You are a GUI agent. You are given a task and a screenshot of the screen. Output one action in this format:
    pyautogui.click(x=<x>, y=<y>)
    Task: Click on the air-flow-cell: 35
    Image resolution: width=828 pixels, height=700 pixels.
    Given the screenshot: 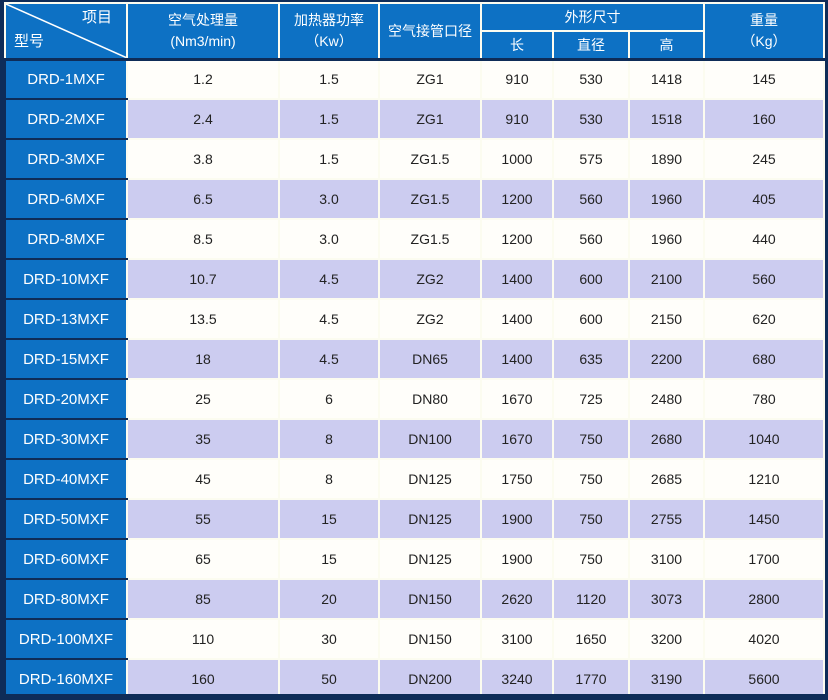 What is the action you would take?
    pyautogui.click(x=203, y=439)
    